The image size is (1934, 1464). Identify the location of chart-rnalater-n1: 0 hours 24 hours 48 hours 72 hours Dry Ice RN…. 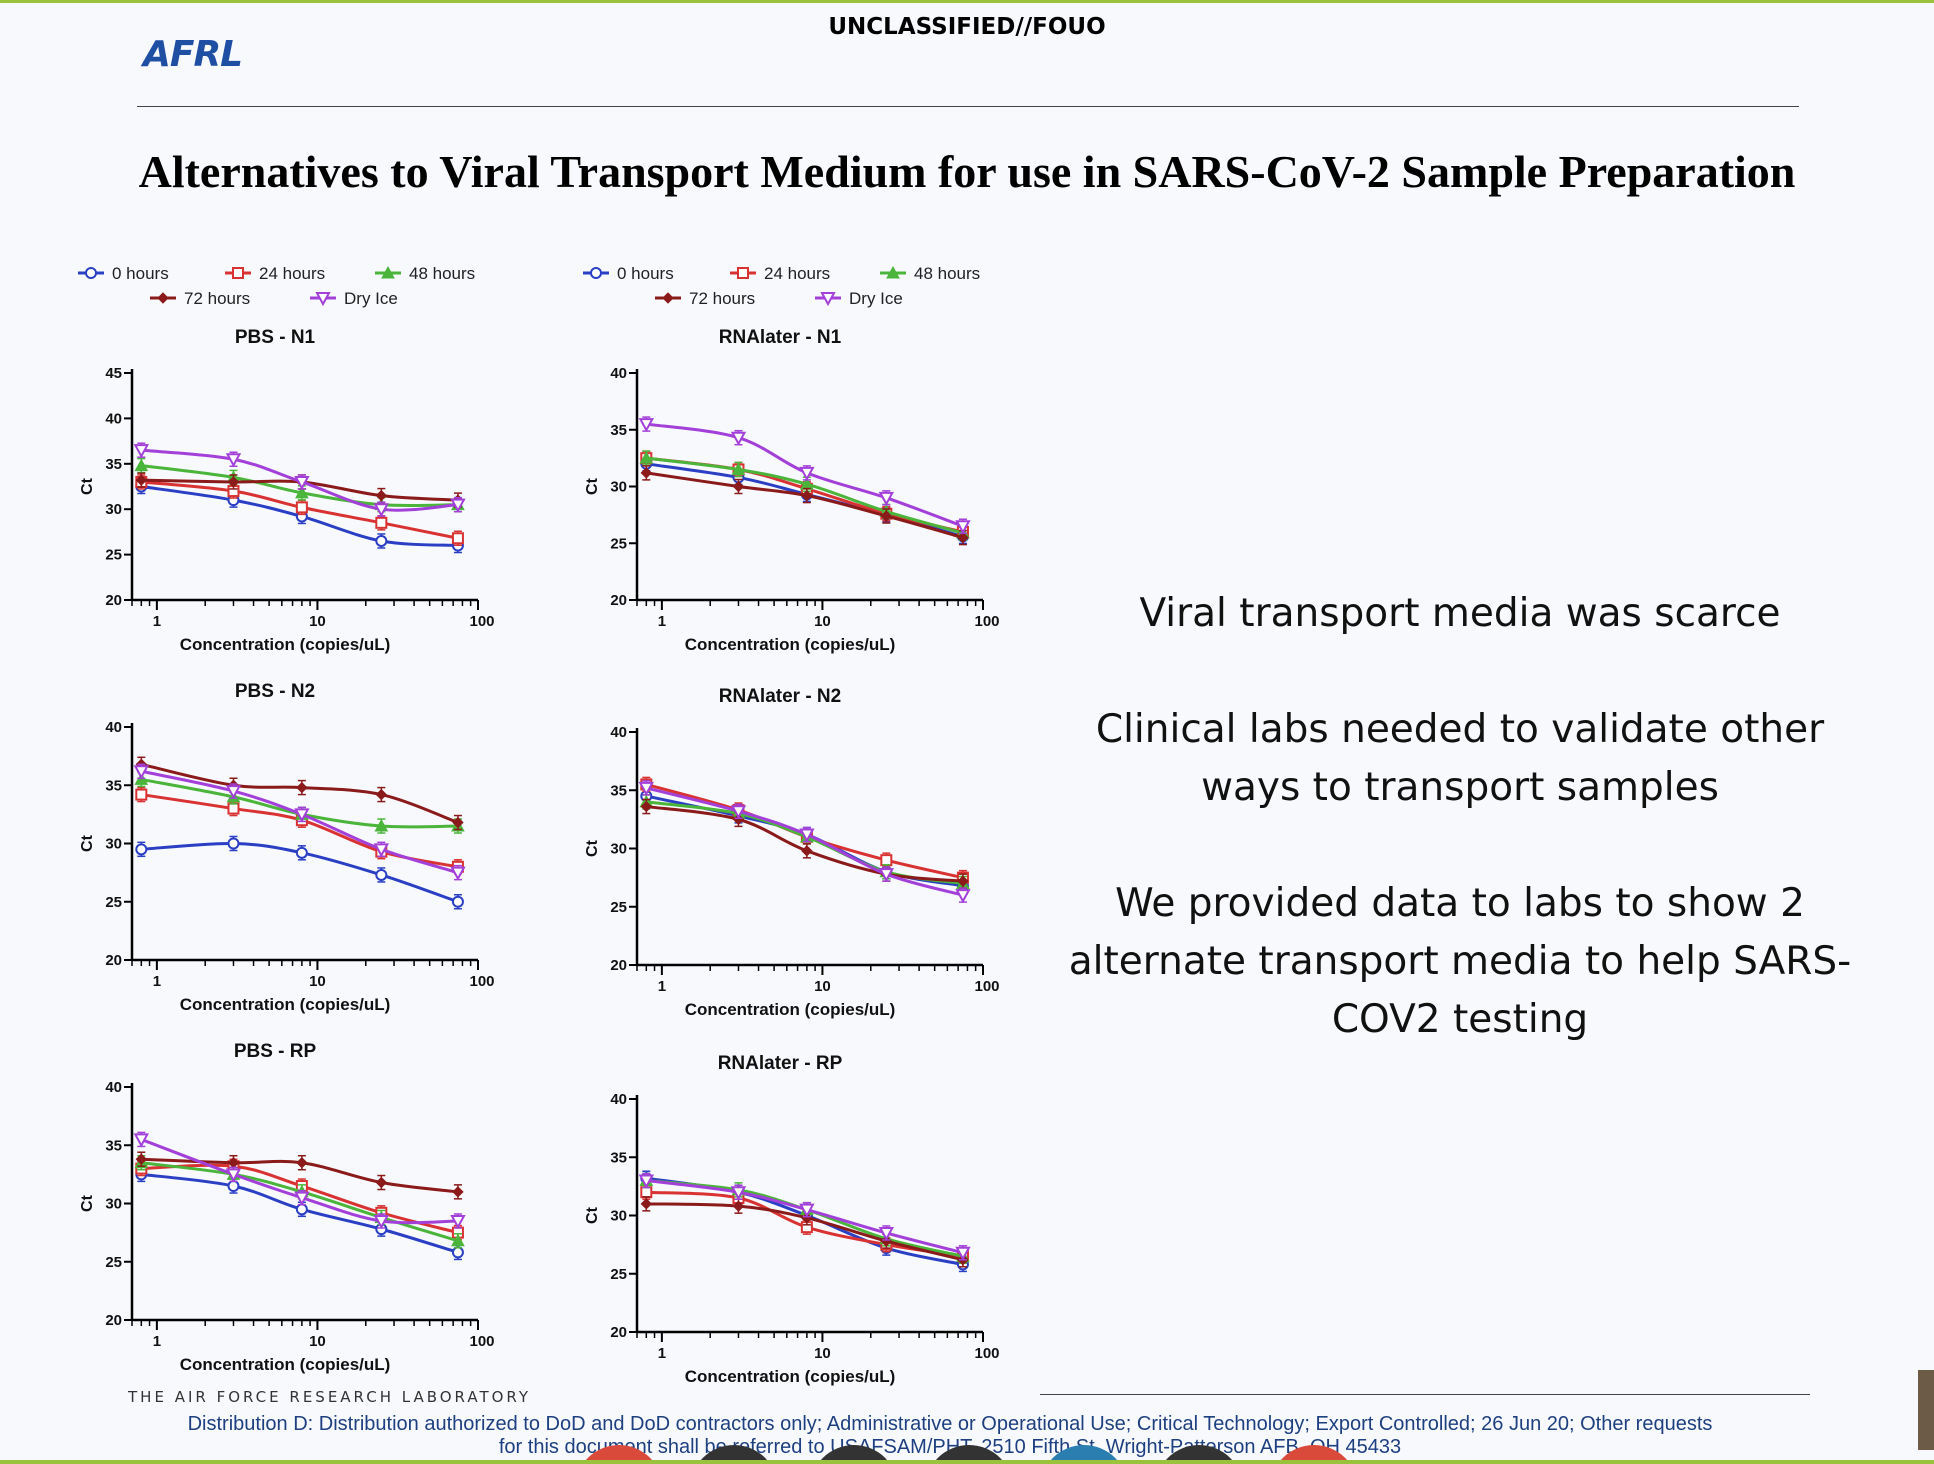
(791, 459).